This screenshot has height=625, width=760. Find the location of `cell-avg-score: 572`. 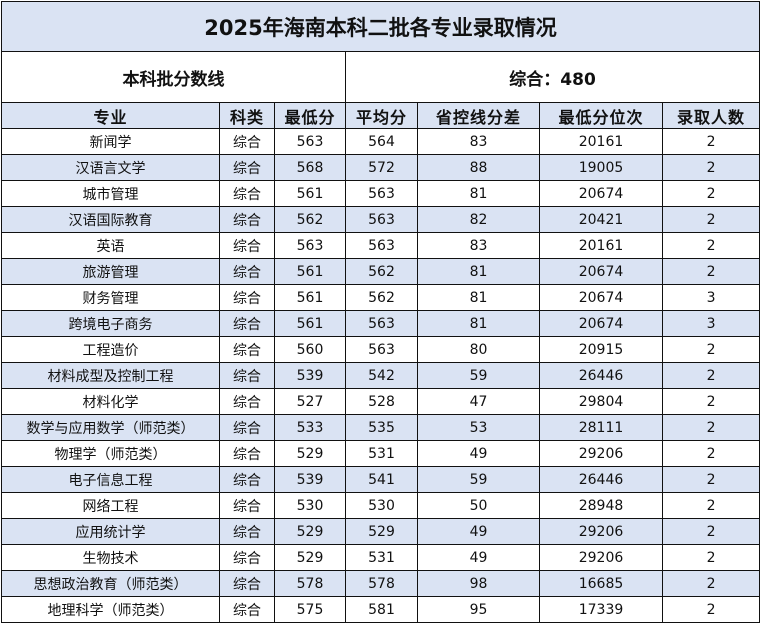

cell-avg-score: 572 is located at coordinates (381, 167).